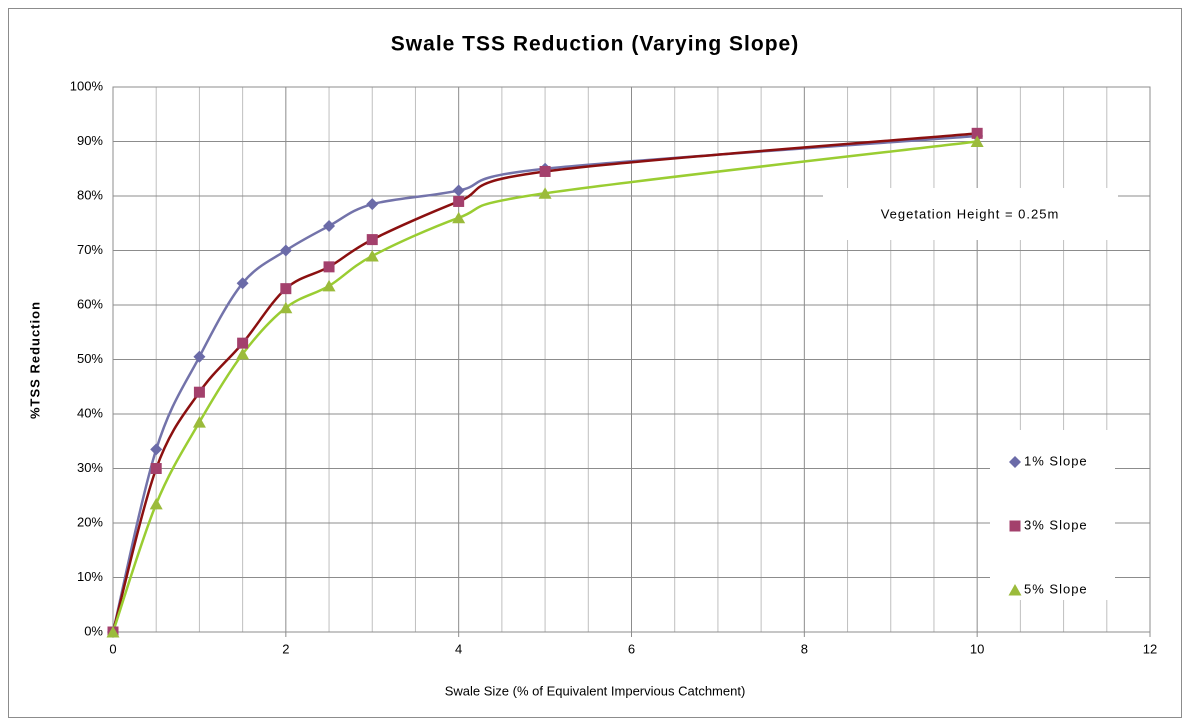 Image resolution: width=1190 pixels, height=727 pixels. What do you see at coordinates (977, 648) in the screenshot?
I see `x-tick-label: 10` at bounding box center [977, 648].